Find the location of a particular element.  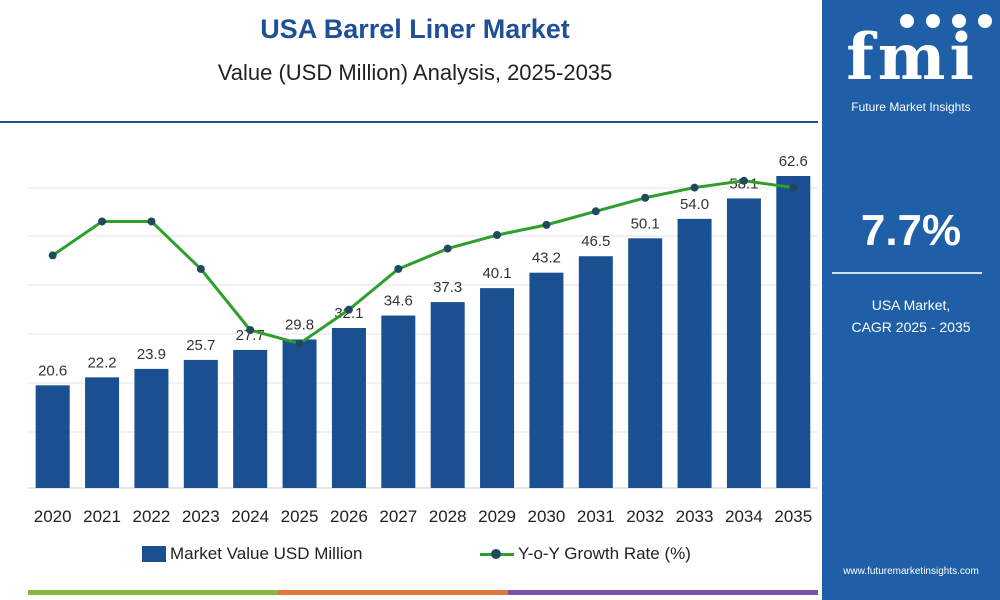

x-tick-2029: 2029 is located at coordinates (497, 516).